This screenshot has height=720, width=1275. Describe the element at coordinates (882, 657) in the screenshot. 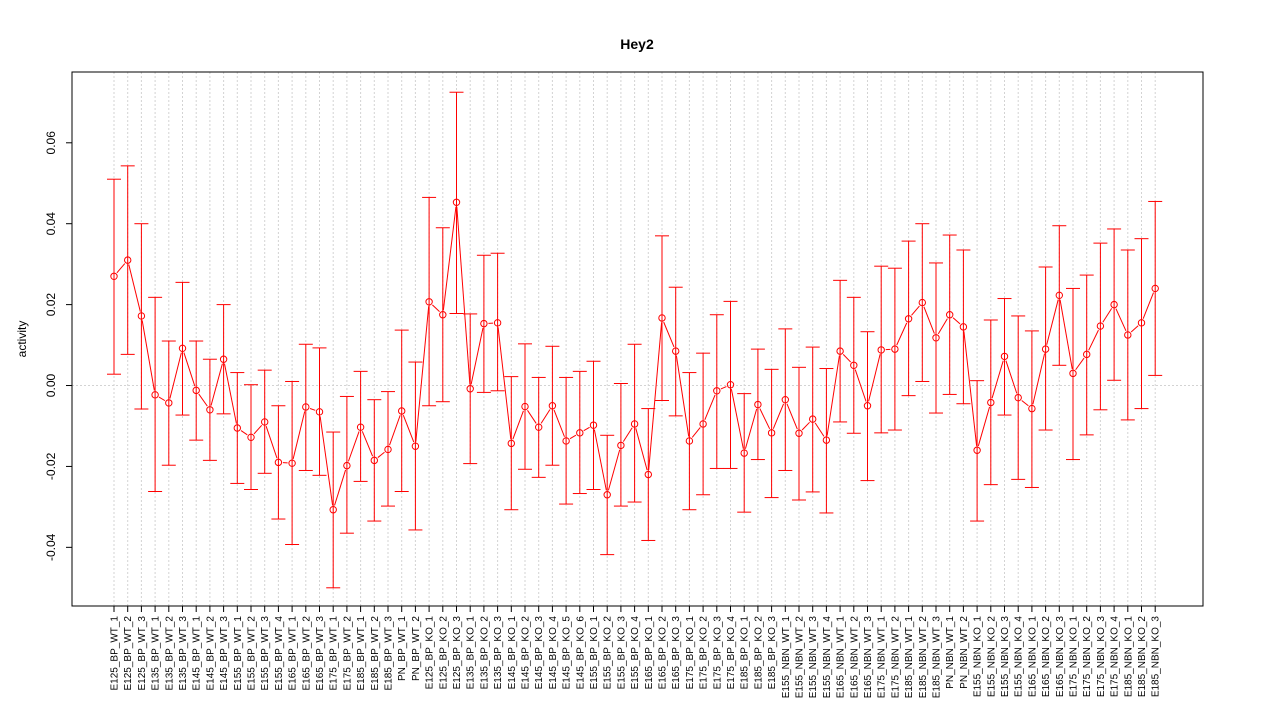

I see `x-tick-label: E175_NBN_WT_1` at that location.